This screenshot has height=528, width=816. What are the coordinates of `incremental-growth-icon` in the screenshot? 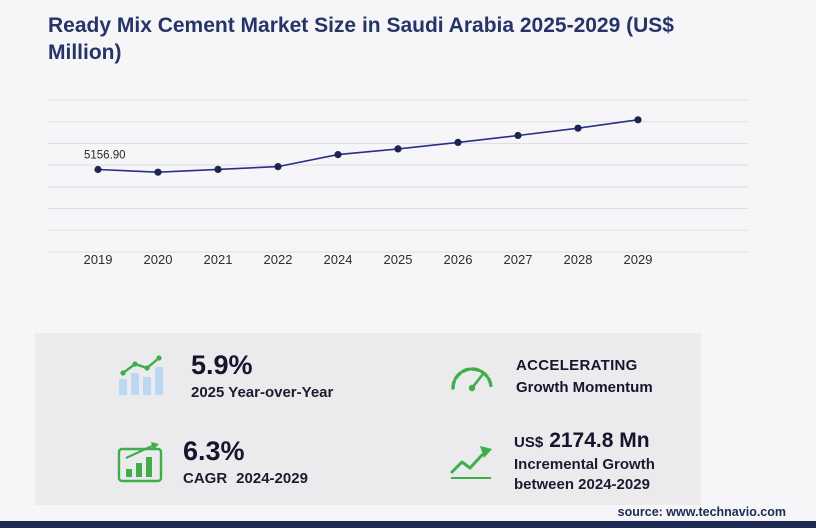 It's located at (471, 462).